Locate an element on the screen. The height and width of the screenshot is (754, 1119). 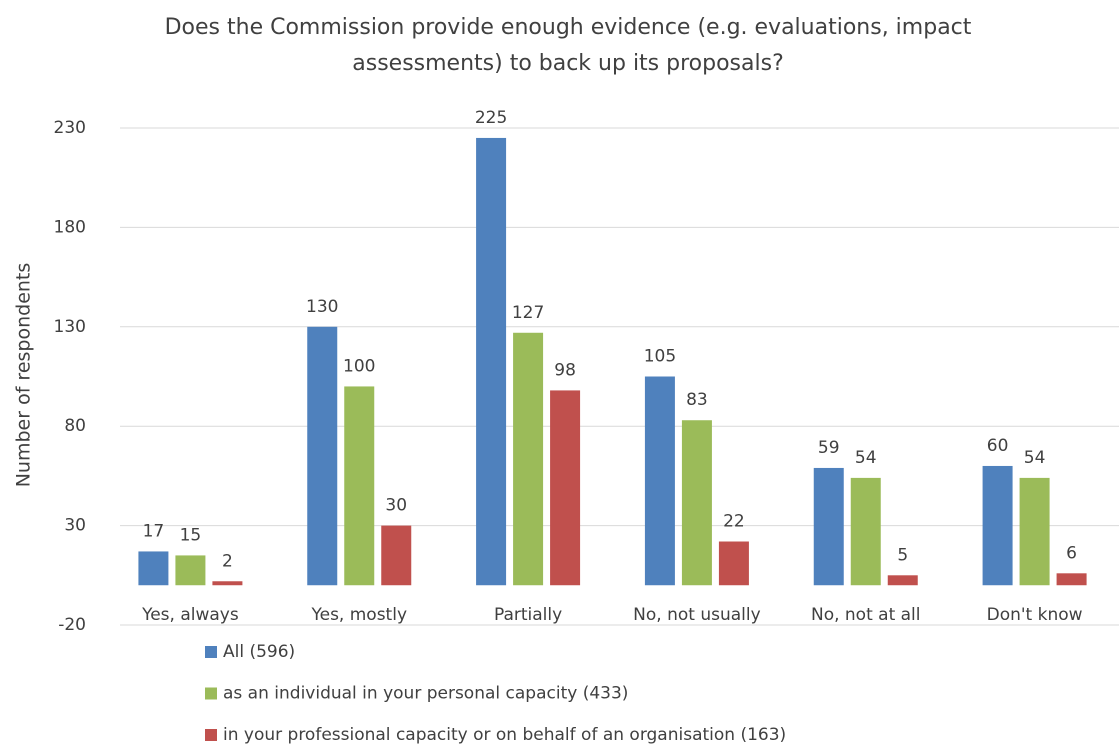
data-label: 6 is located at coordinates (1071, 553).